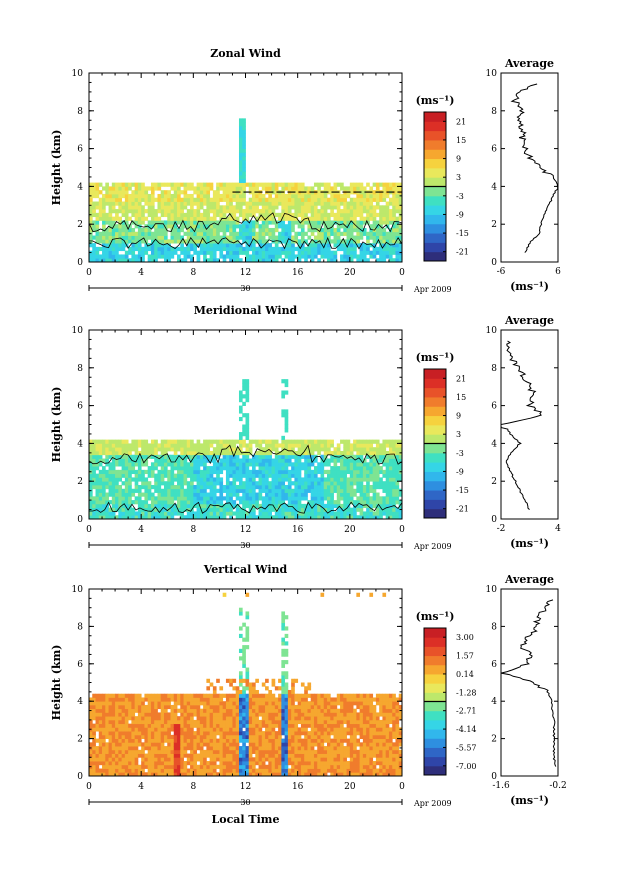 The width and height of the screenshot is (622, 873). I want to click on profile-title: Average, so click(529, 320).